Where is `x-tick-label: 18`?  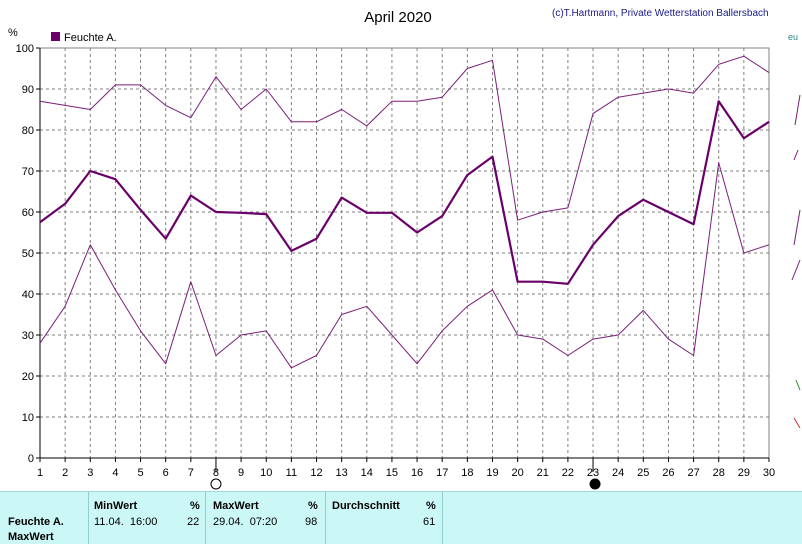 x-tick-label: 18 is located at coordinates (467, 473).